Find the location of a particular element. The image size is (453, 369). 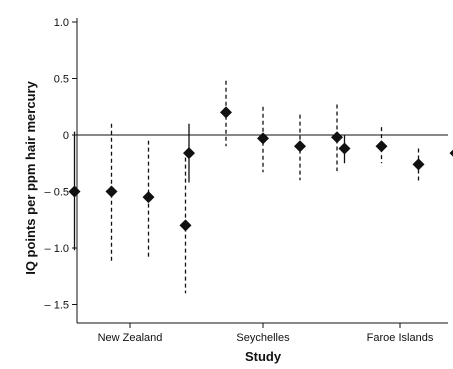

y-tick-label: – 1.0 is located at coordinates (57, 249).